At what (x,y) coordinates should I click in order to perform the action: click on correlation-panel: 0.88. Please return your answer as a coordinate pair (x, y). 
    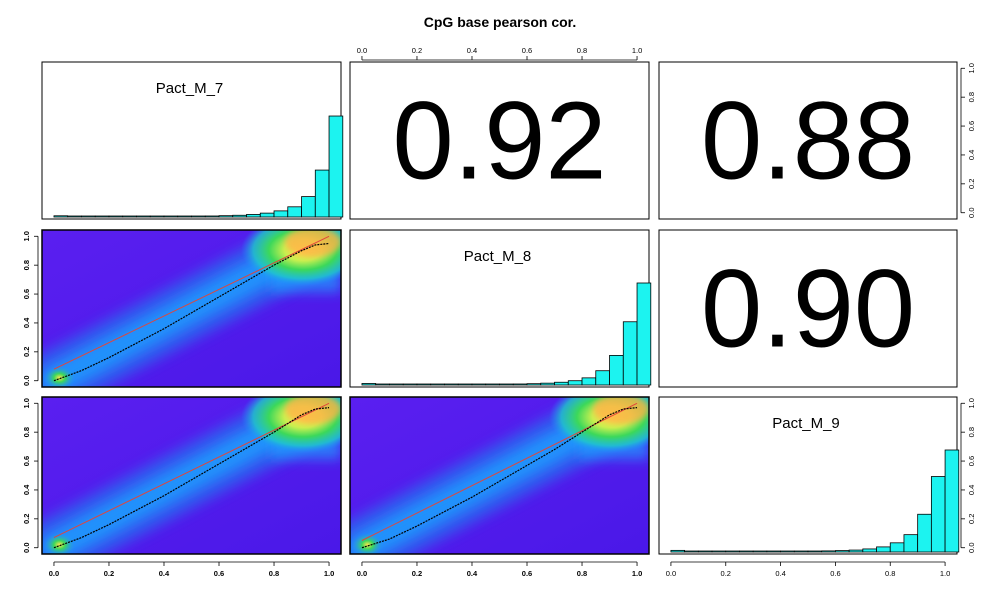
    Looking at the image, I should click on (808, 140).